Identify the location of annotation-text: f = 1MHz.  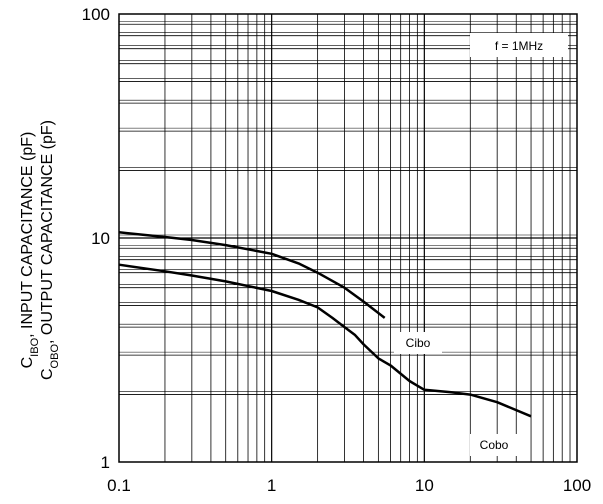
(519, 46).